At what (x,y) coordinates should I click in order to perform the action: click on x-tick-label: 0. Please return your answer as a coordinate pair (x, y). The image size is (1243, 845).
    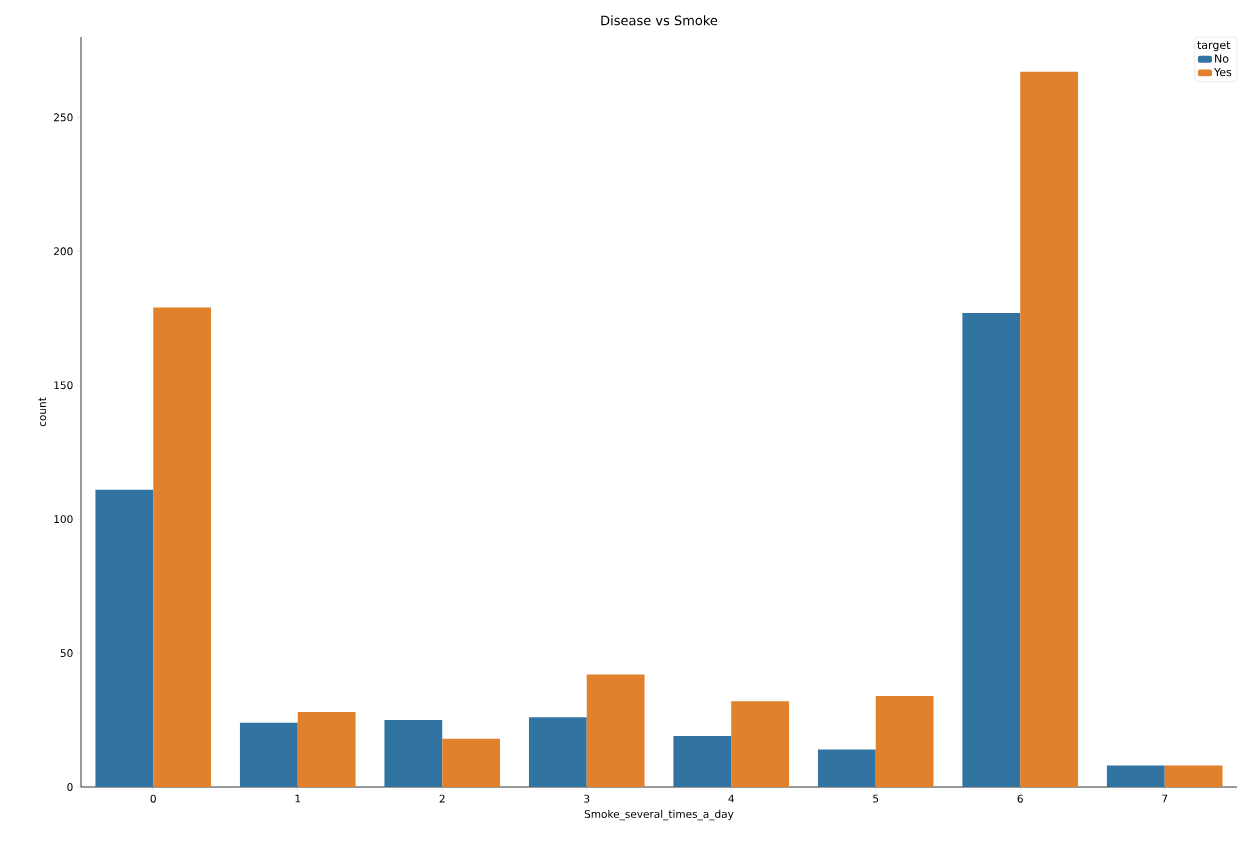
    Looking at the image, I should click on (153, 798).